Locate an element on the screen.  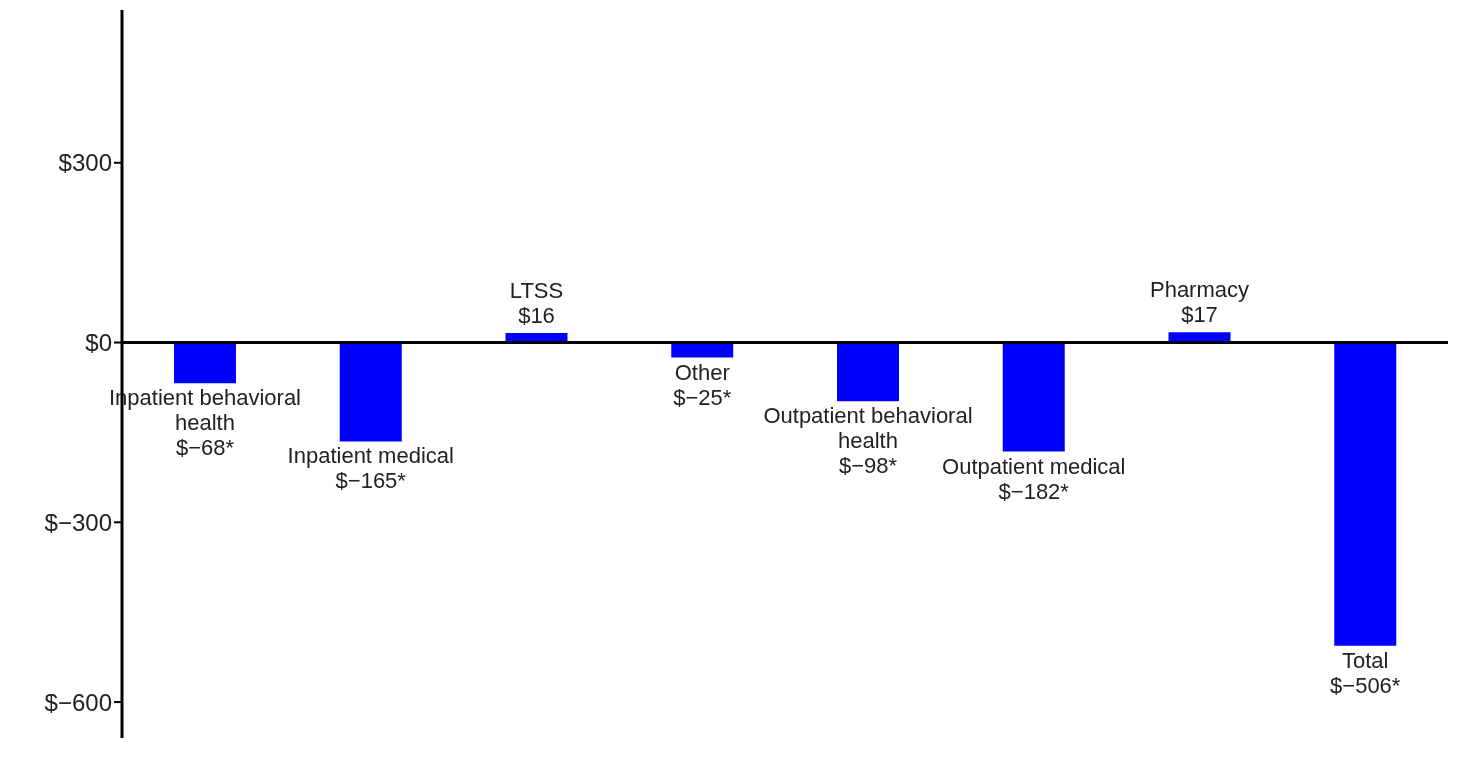
data-label: $17 is located at coordinates (1199, 315).